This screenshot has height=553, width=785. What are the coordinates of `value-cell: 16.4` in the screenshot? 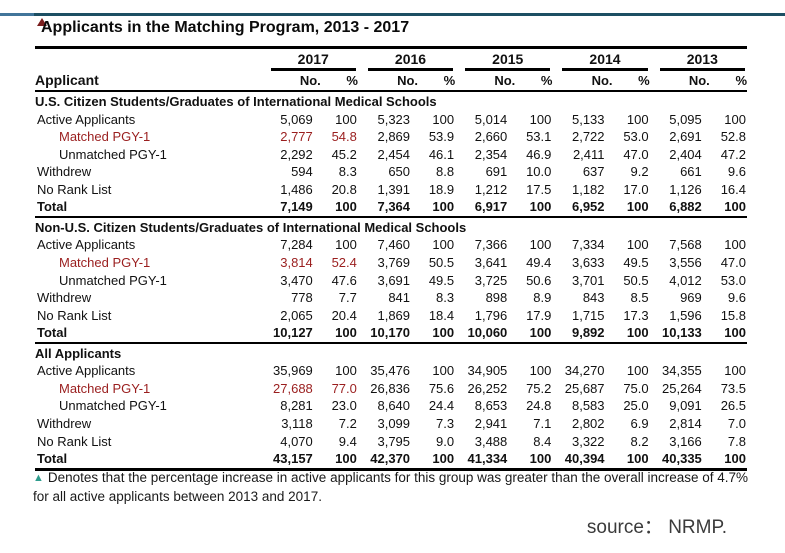 It's located at (733, 189).